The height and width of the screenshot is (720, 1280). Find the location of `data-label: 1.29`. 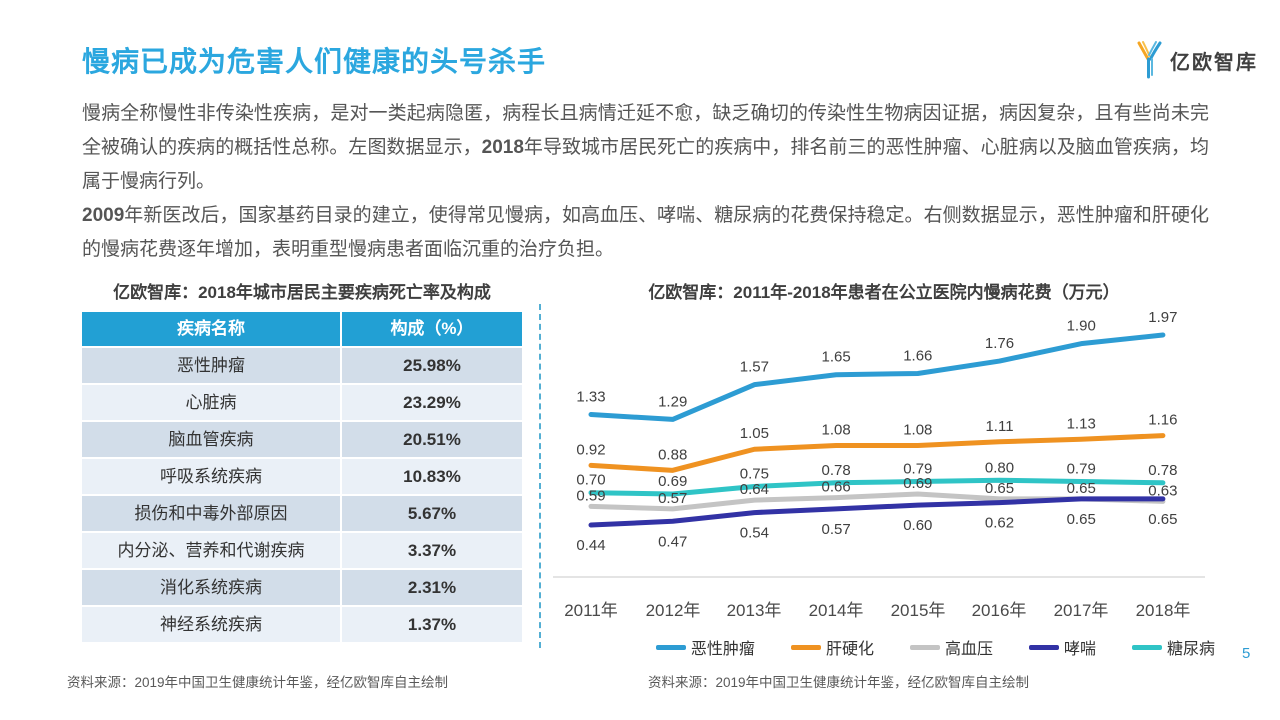

data-label: 1.29 is located at coordinates (672, 401).